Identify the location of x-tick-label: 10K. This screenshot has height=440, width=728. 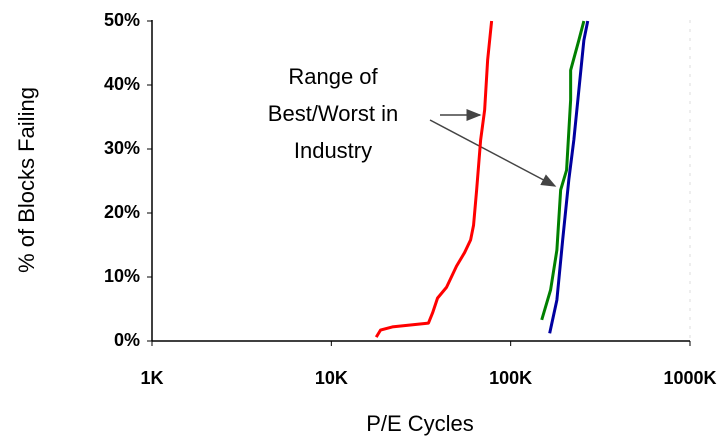
(331, 378).